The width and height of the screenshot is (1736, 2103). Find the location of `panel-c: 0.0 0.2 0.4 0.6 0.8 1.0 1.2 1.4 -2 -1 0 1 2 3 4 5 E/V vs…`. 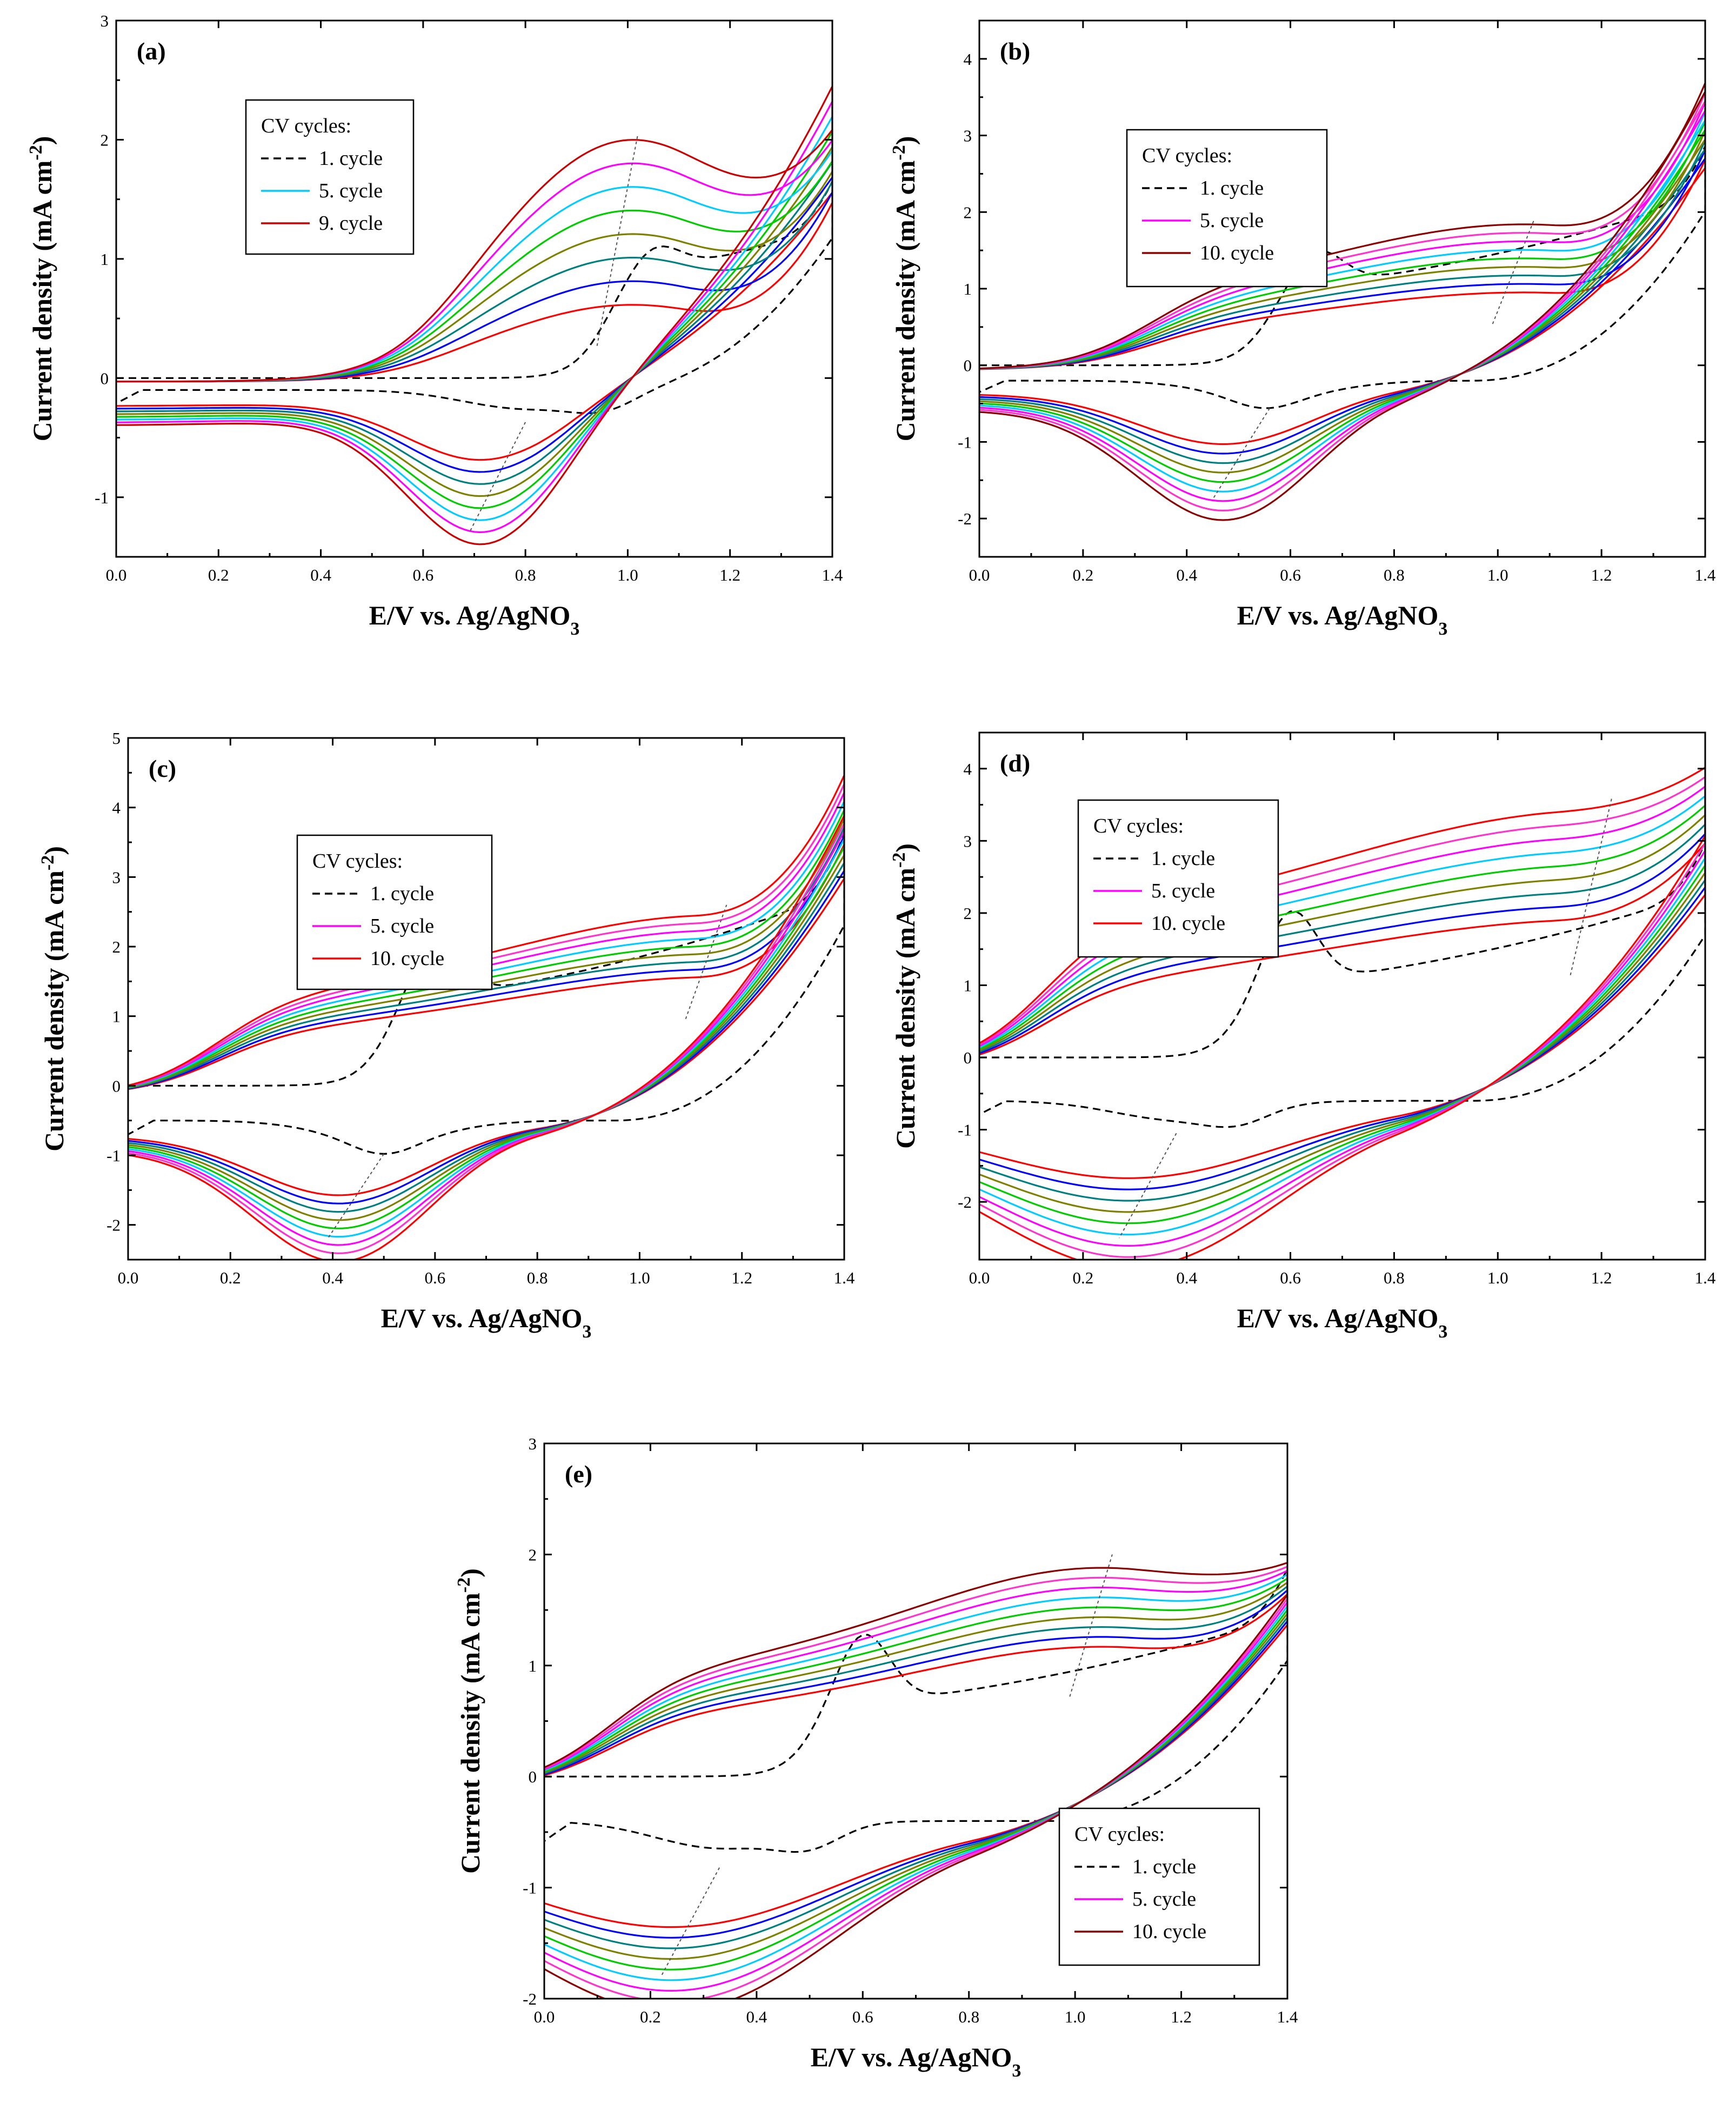

panel-c: 0.0 0.2 0.4 0.6 0.8 1.0 1.2 1.4 -2 -1 0 1 2 3 4 5 E/V vs… is located at coordinates (447, 1036).